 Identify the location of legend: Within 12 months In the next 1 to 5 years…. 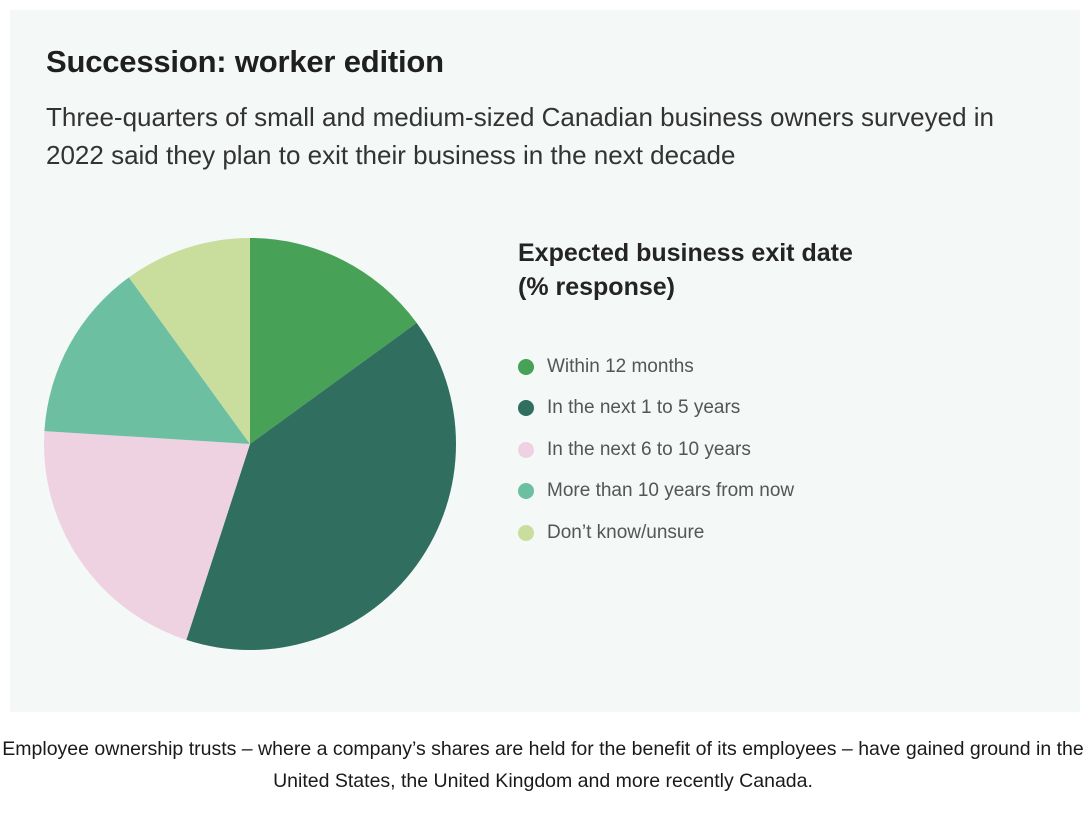
(656, 450).